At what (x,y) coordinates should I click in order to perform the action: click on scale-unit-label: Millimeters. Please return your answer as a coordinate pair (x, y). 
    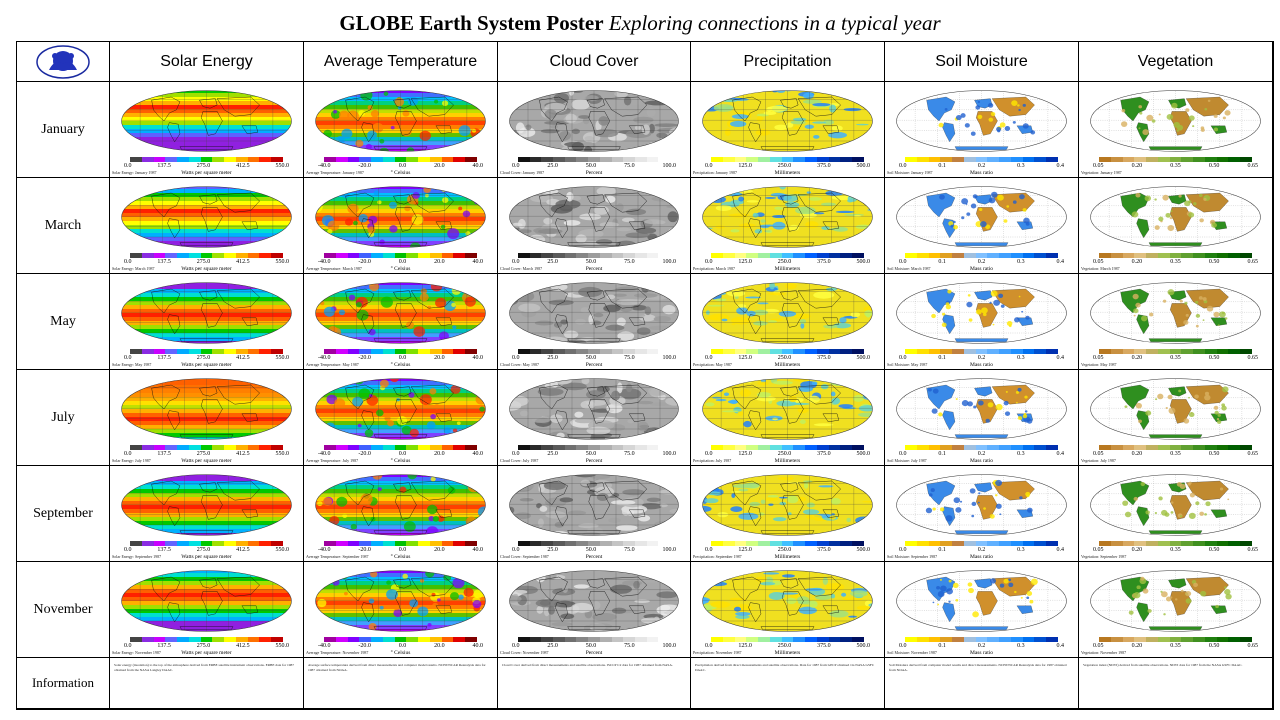
    Looking at the image, I should click on (787, 173).